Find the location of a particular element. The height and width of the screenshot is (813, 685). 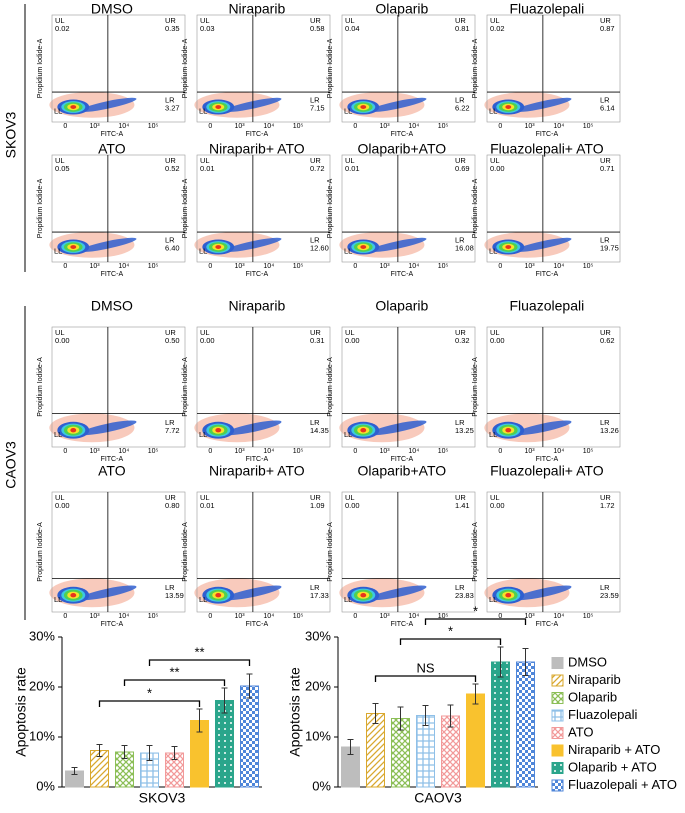

quadrant-value: 17.33 is located at coordinates (319, 595).